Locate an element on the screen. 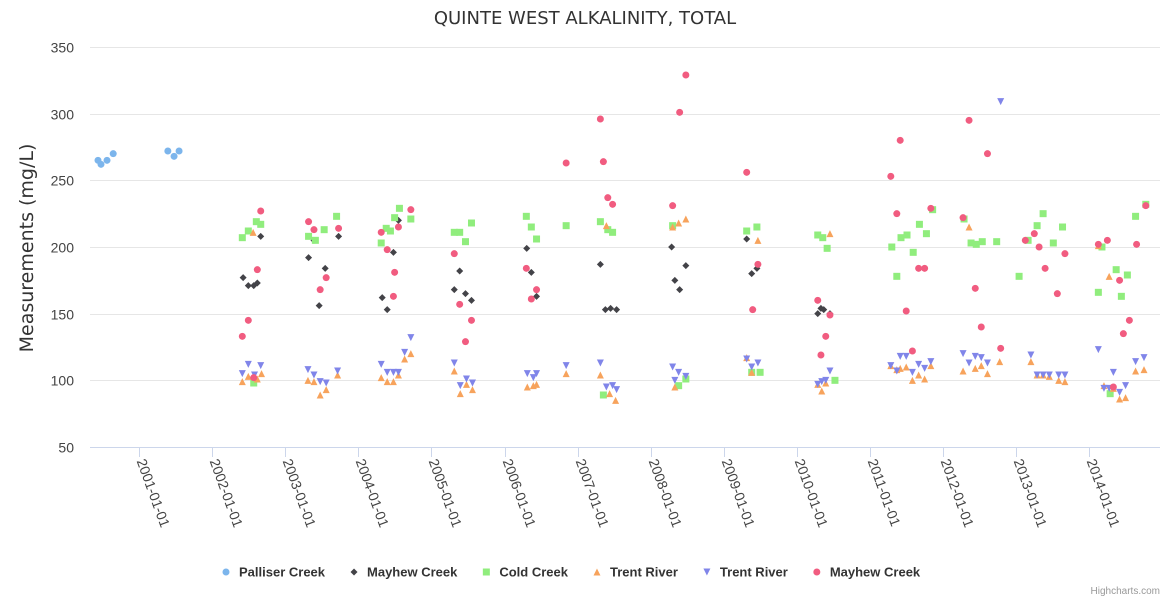  legend-item-1: Mayhew Creek is located at coordinates (404, 572).